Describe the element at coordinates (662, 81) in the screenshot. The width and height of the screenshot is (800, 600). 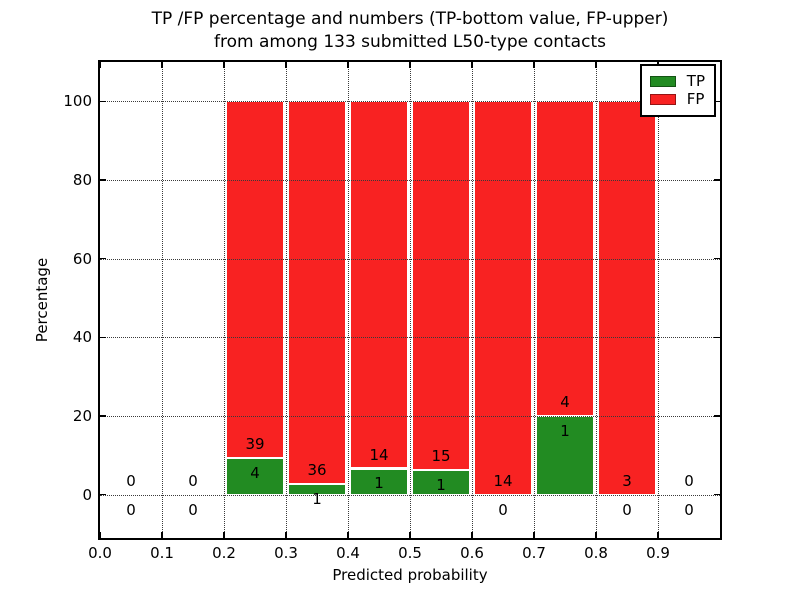
I see `tp-swatch-icon` at that location.